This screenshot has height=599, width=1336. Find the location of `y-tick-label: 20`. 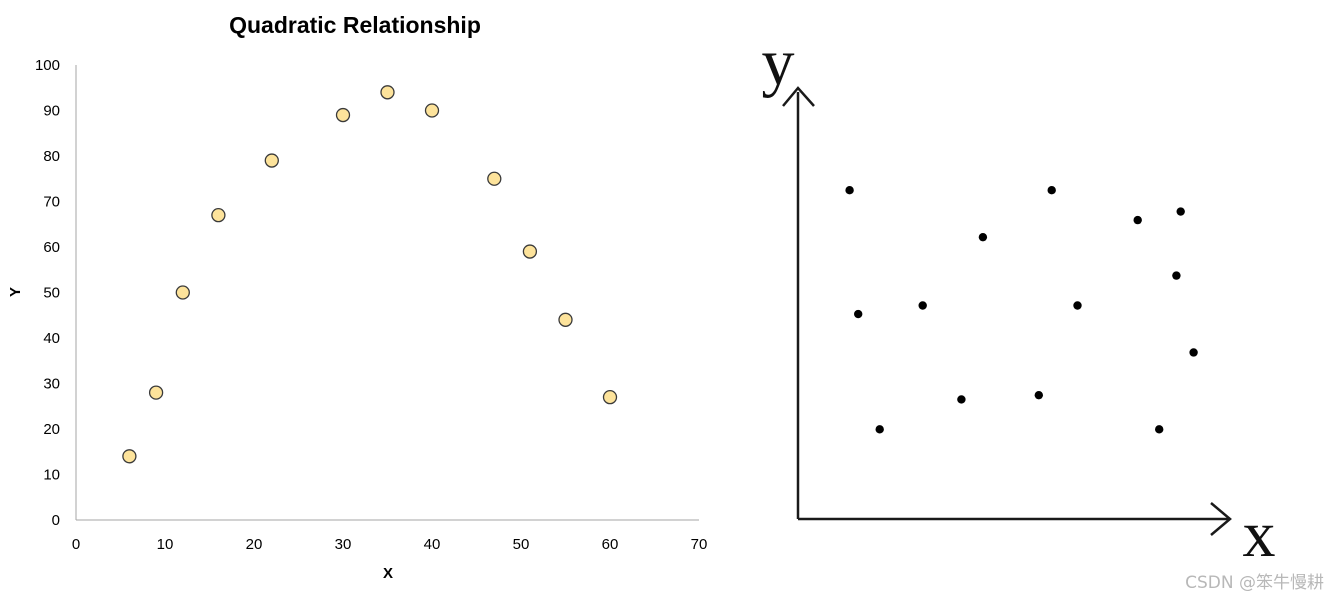

y-tick-label: 20 is located at coordinates (51, 429).